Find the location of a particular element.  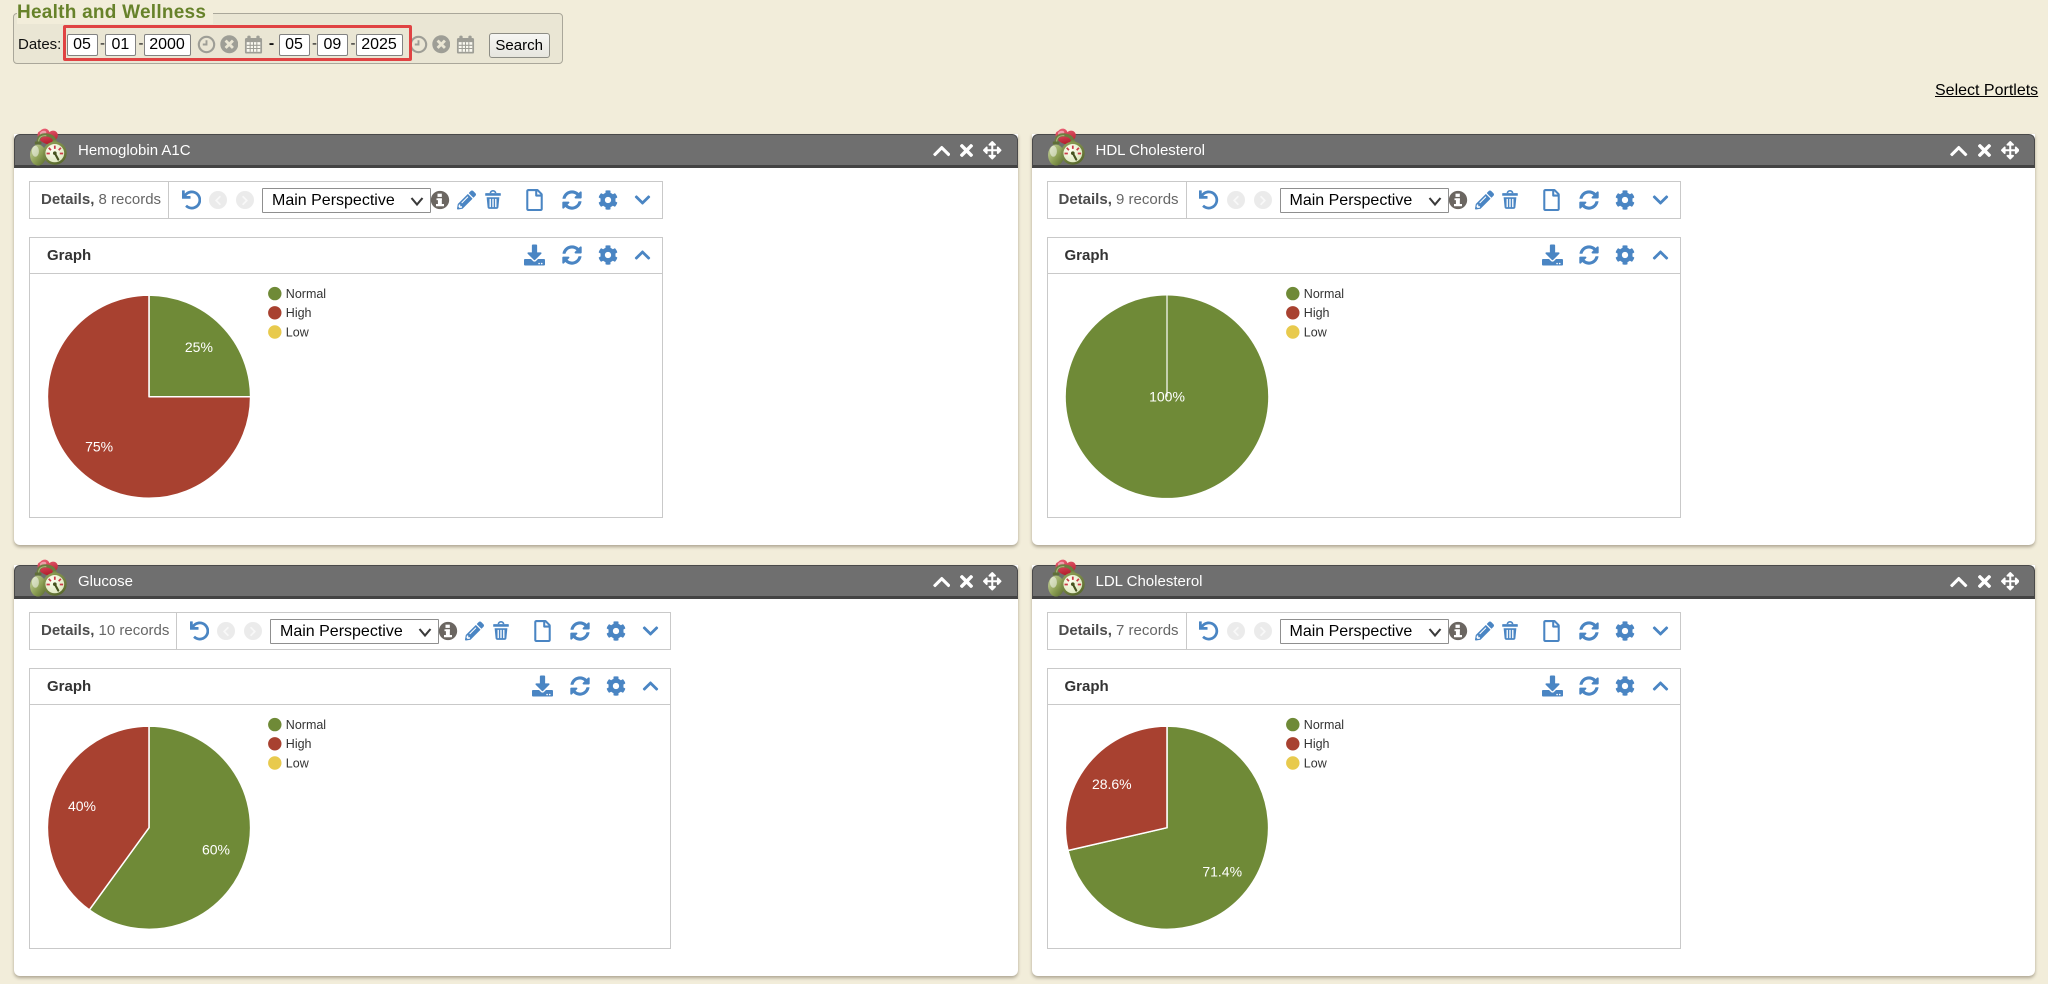

svg-text: 28.6% is located at coordinates (1111, 783).